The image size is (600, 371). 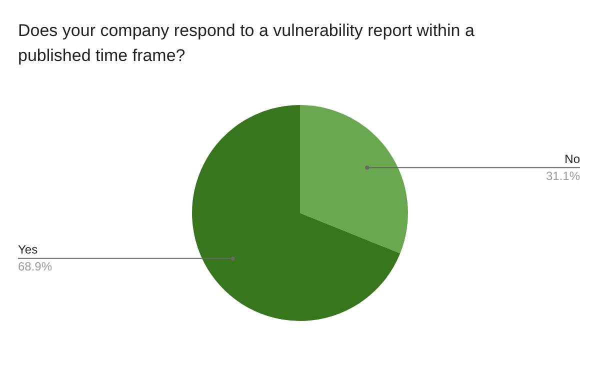 What do you see at coordinates (247, 43) in the screenshot?
I see `chart-title: Does your company respond to a vulnerability report within a published time frame?` at bounding box center [247, 43].